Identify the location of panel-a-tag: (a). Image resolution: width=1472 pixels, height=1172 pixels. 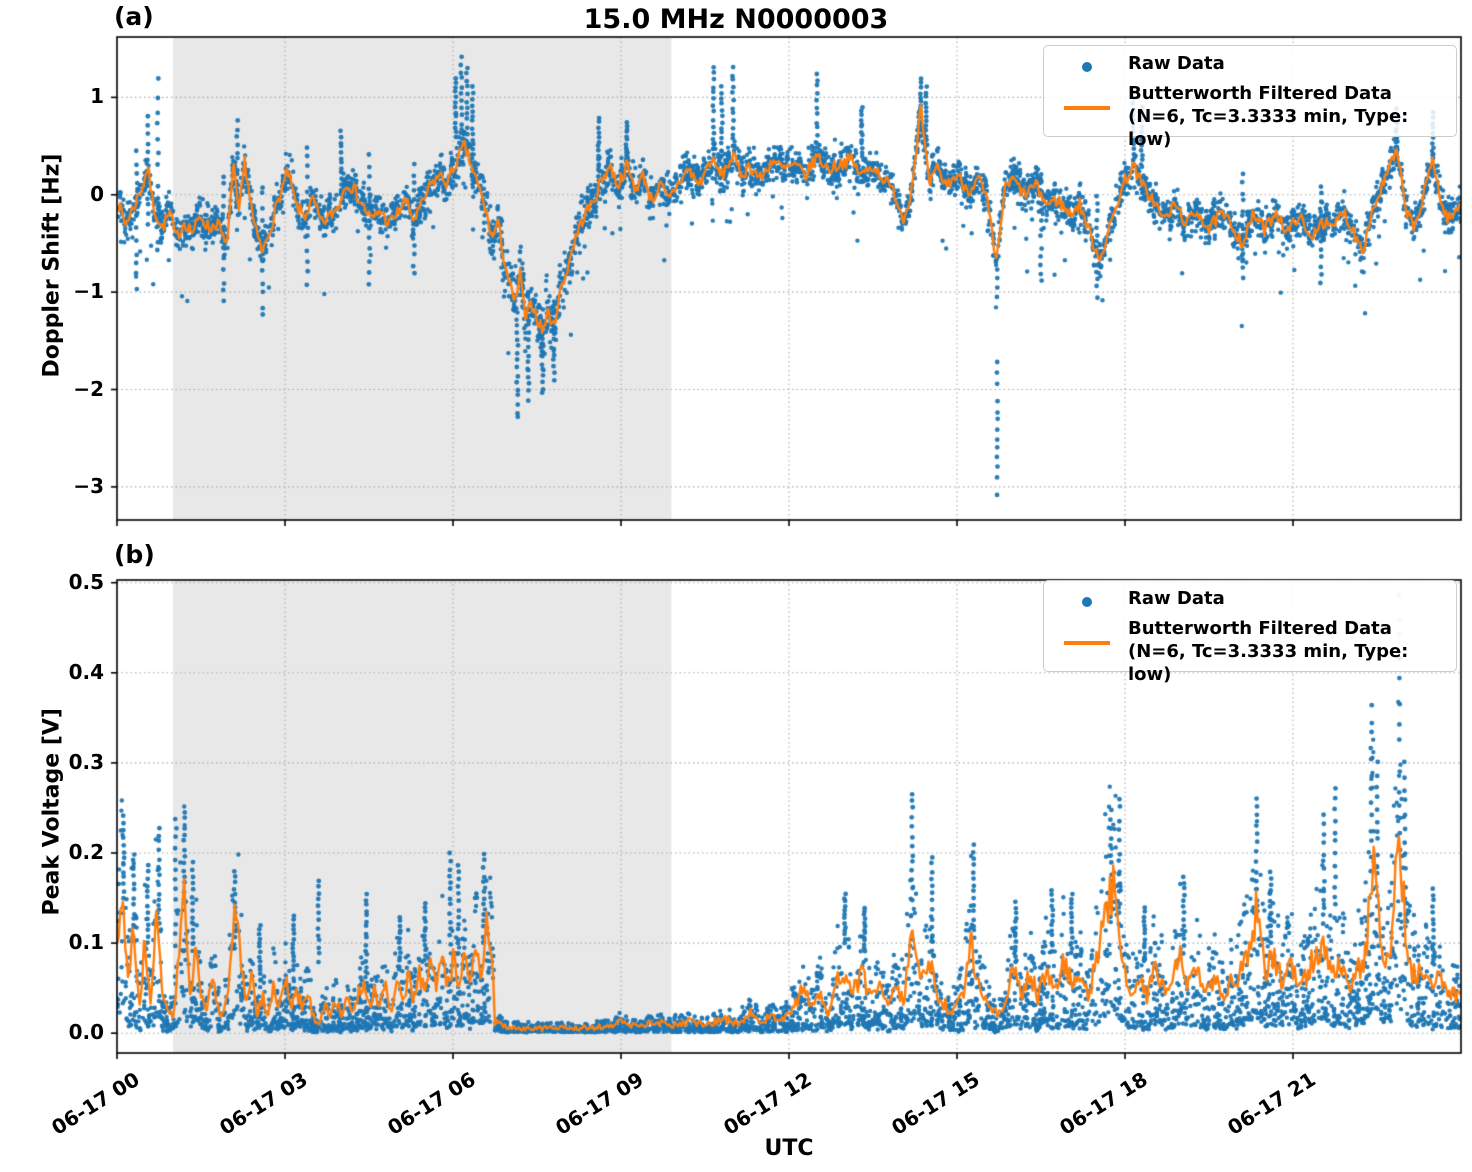
(134, 16).